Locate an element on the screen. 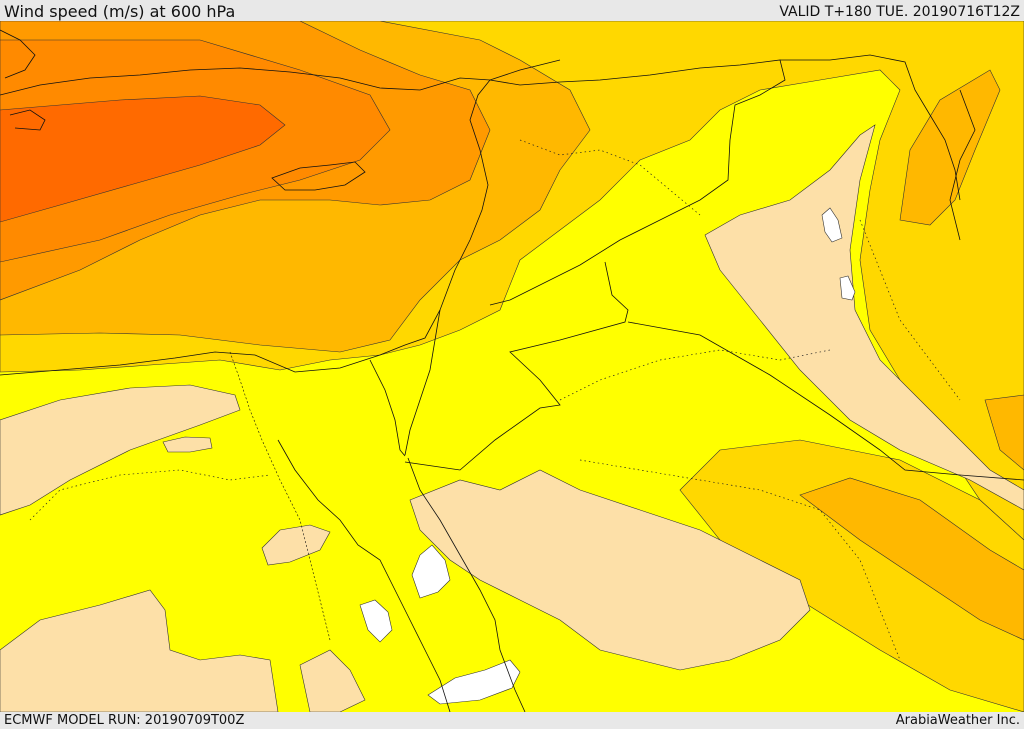  header-bar is located at coordinates (512, 10).